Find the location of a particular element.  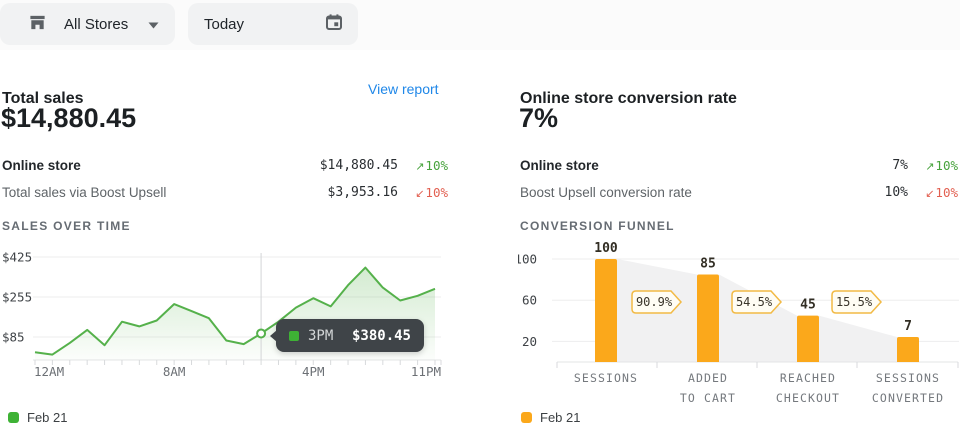

legend-swatch-orange is located at coordinates (526, 417).